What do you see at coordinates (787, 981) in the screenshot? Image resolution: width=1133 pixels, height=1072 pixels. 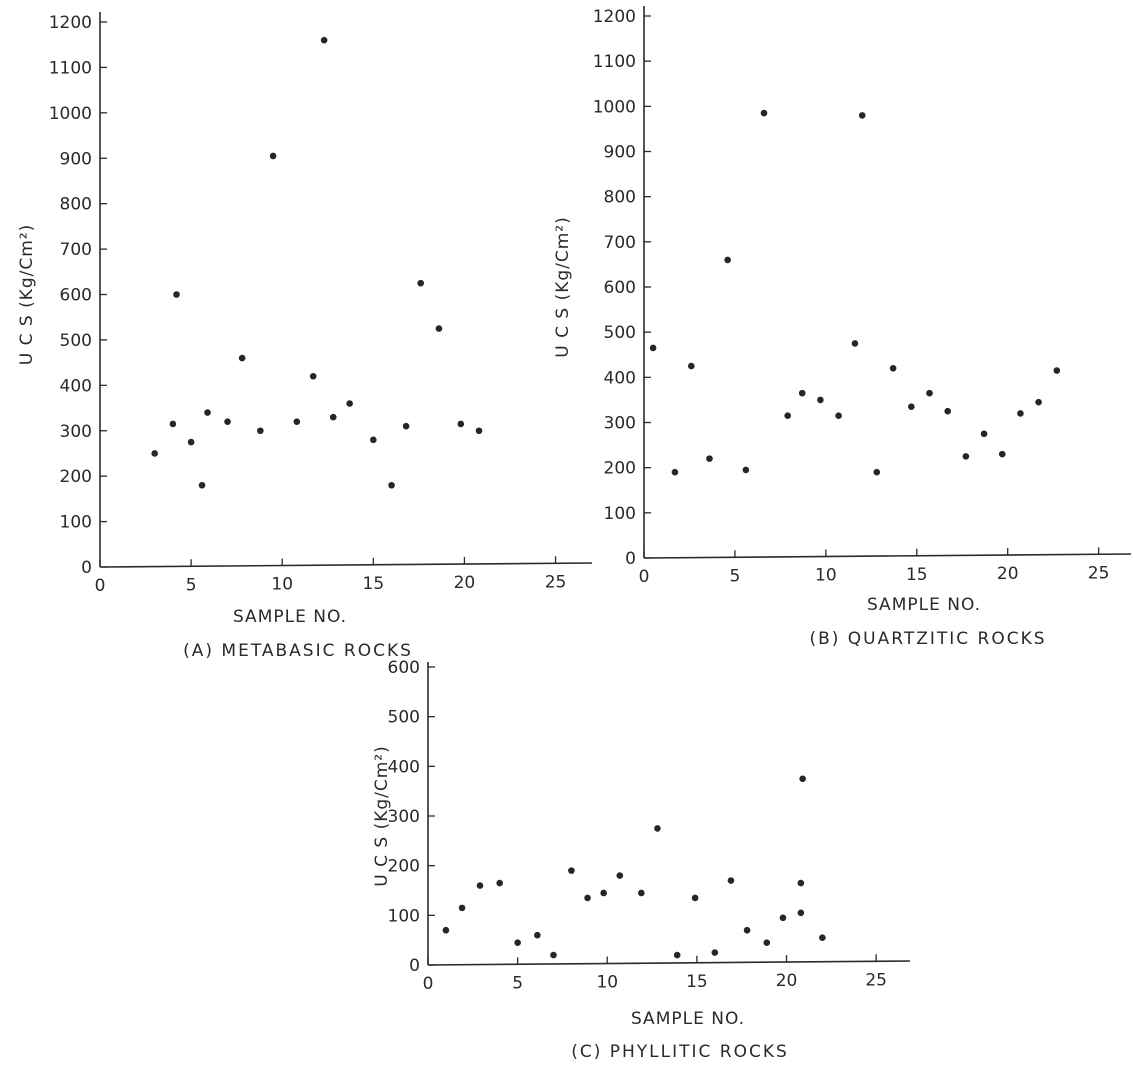 I see `x-tick-label: 20` at bounding box center [787, 981].